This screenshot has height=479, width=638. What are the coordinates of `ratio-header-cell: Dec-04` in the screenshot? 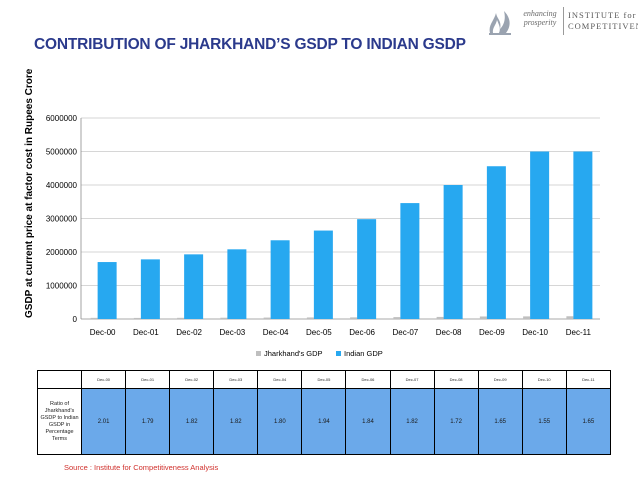 It's located at (280, 379).